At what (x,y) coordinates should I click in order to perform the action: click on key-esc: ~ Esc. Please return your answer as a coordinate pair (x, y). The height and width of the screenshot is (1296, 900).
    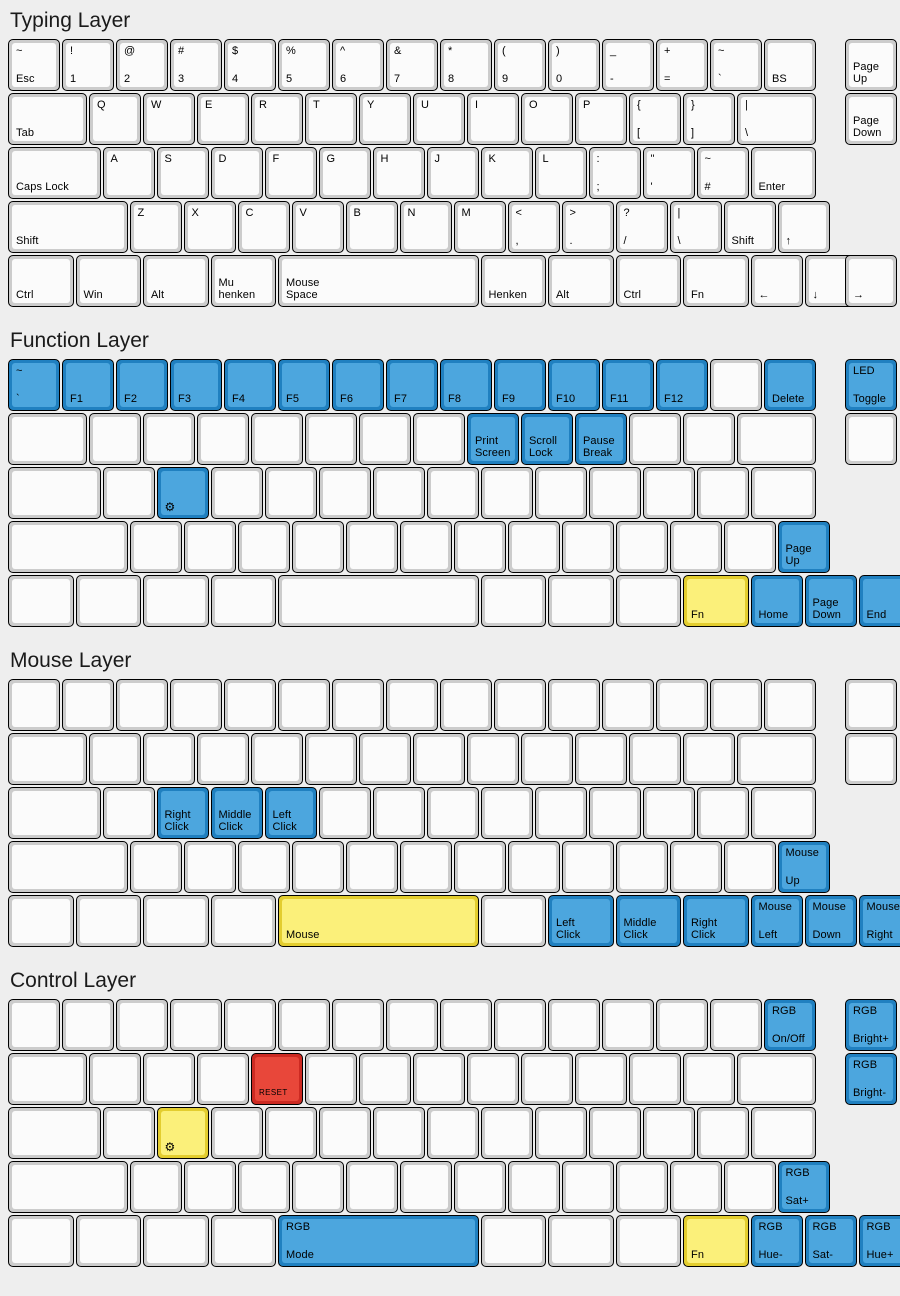
    Looking at the image, I should click on (34, 65).